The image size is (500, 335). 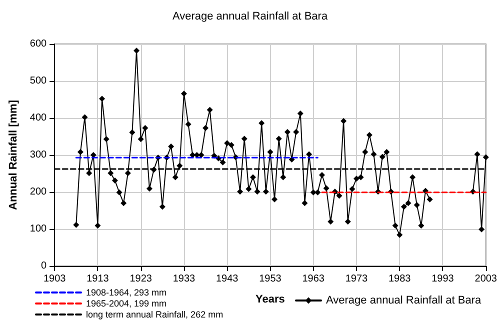 What do you see at coordinates (270, 279) in the screenshot?
I see `x-tick-label: 1953` at bounding box center [270, 279].